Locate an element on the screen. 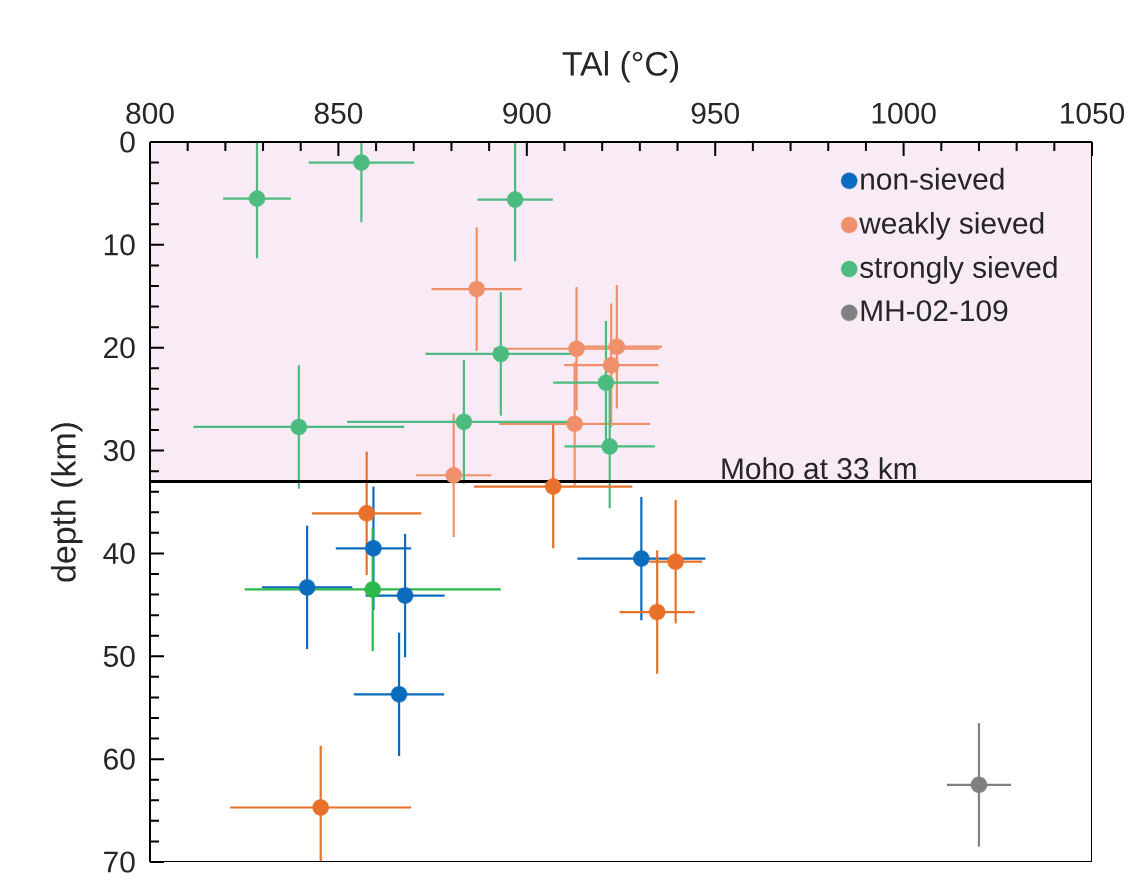 This screenshot has height=881, width=1131. x-tick-label: 950 is located at coordinates (715, 113).